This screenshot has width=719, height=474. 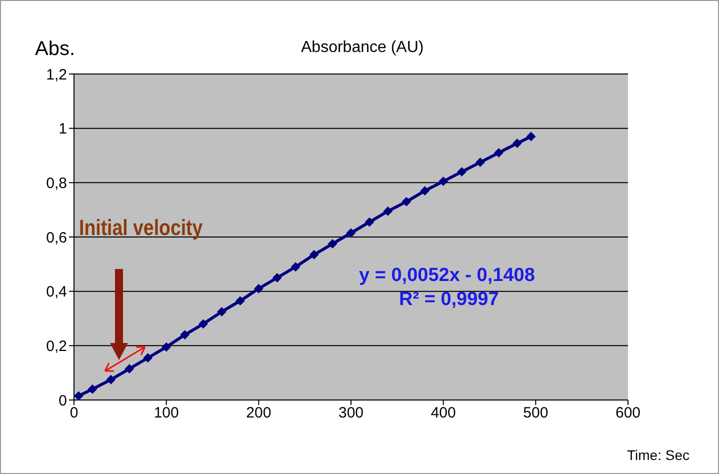 What do you see at coordinates (449, 300) in the screenshot?
I see `annotation: R² = 0,9997` at bounding box center [449, 300].